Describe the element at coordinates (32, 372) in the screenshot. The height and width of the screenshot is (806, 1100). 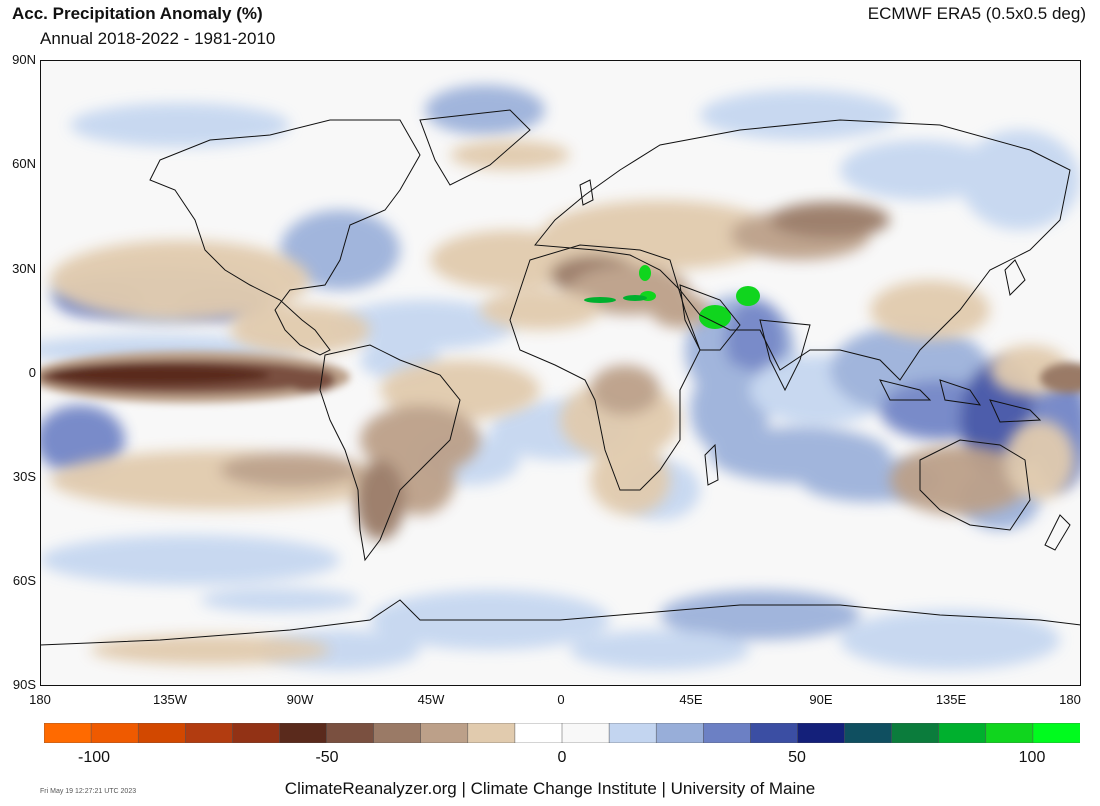
I see `lat-label: 0` at that location.